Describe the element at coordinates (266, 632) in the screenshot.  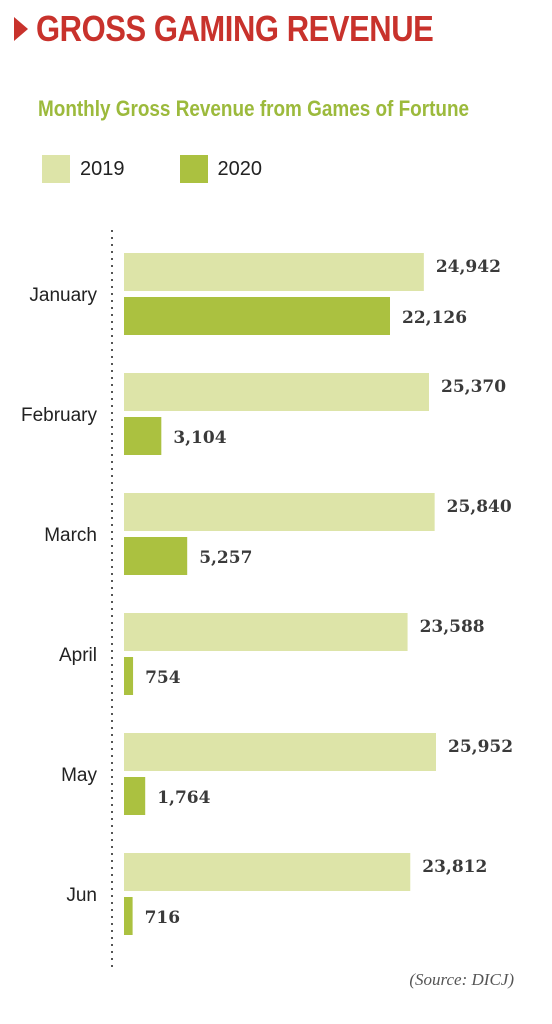
I see `bar-2019-april` at that location.